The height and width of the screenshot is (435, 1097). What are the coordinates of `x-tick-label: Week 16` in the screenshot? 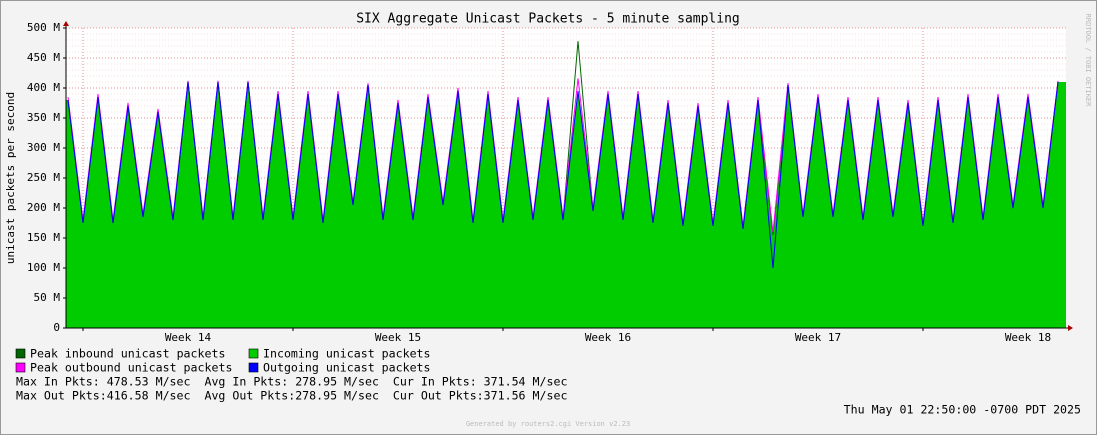 It's located at (608, 337).